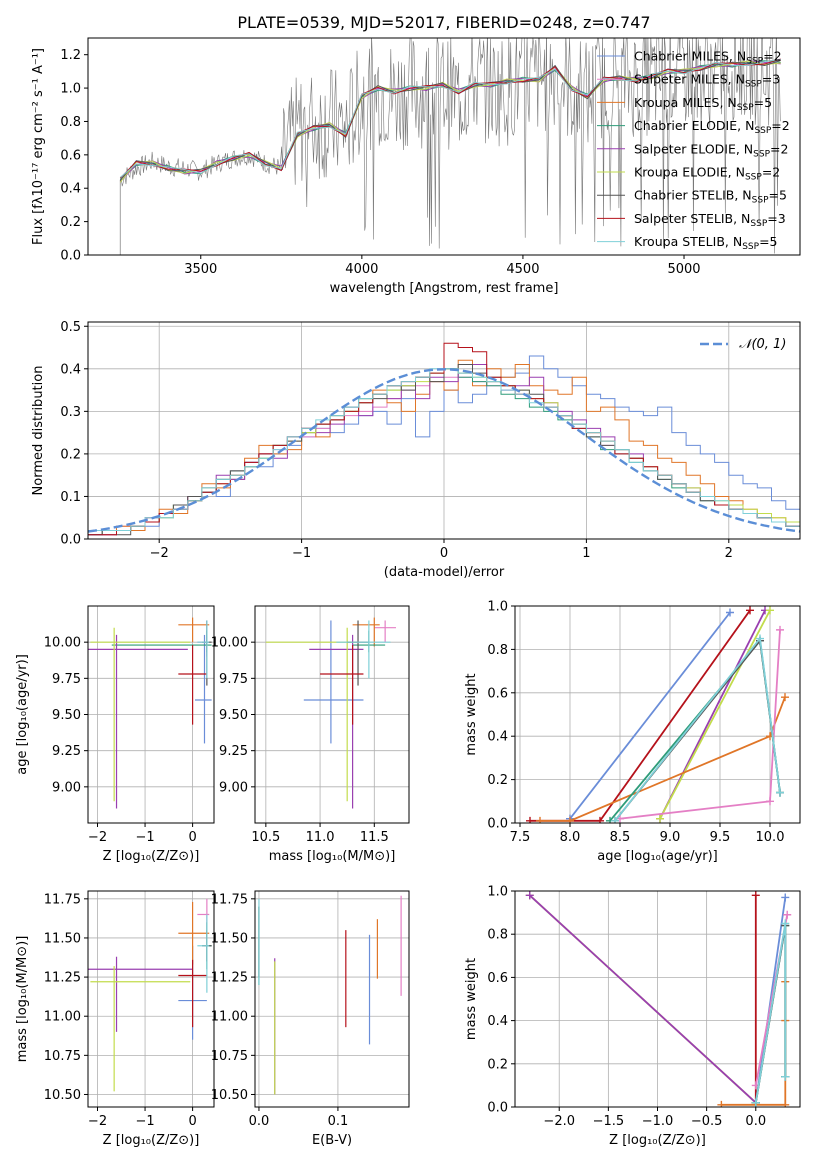 The image size is (819, 1170). Describe the element at coordinates (229, 938) in the screenshot. I see `y-tick-label: 11.50` at that location.